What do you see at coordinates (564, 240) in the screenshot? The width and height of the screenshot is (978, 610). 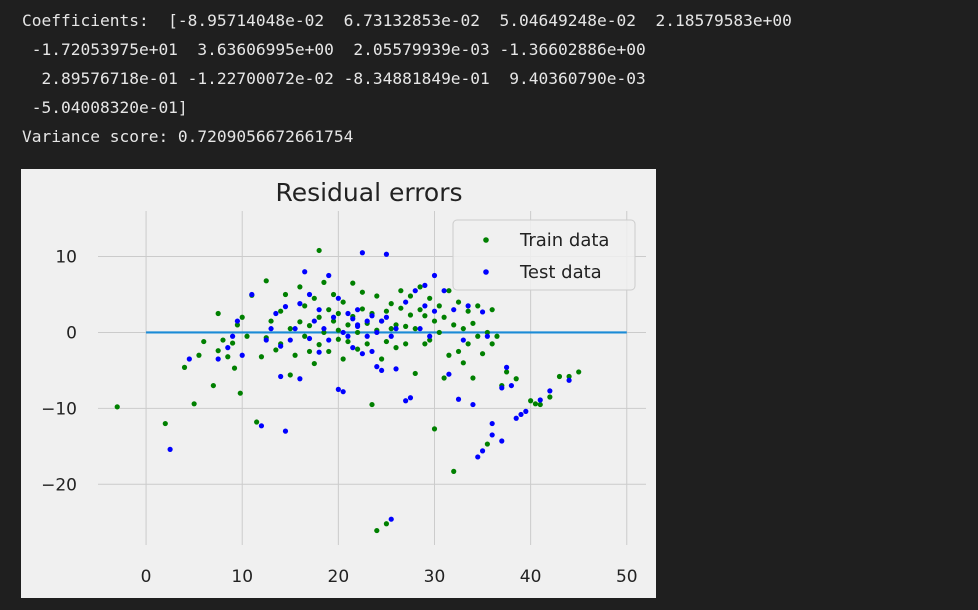 I see `legend-train-label: Train data` at bounding box center [564, 240].